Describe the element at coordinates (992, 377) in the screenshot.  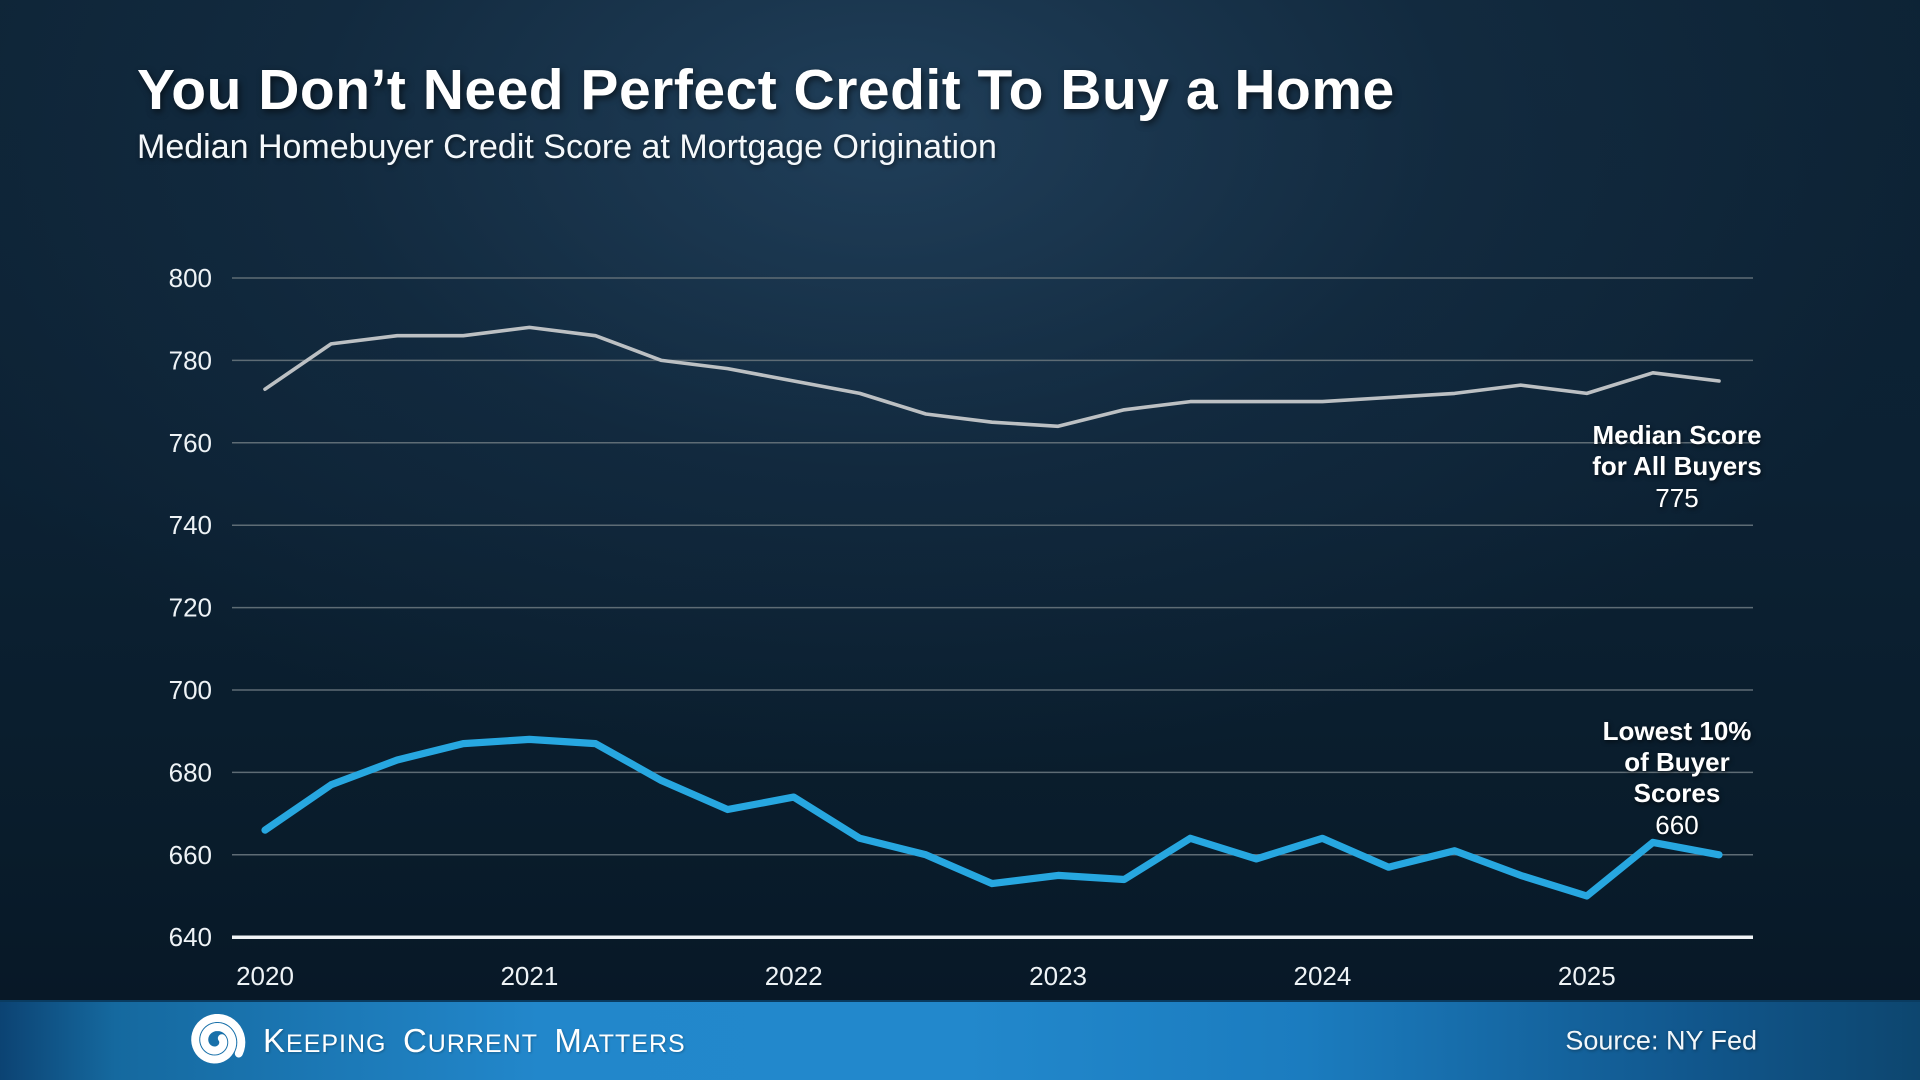
I see `all-buyers-line` at that location.